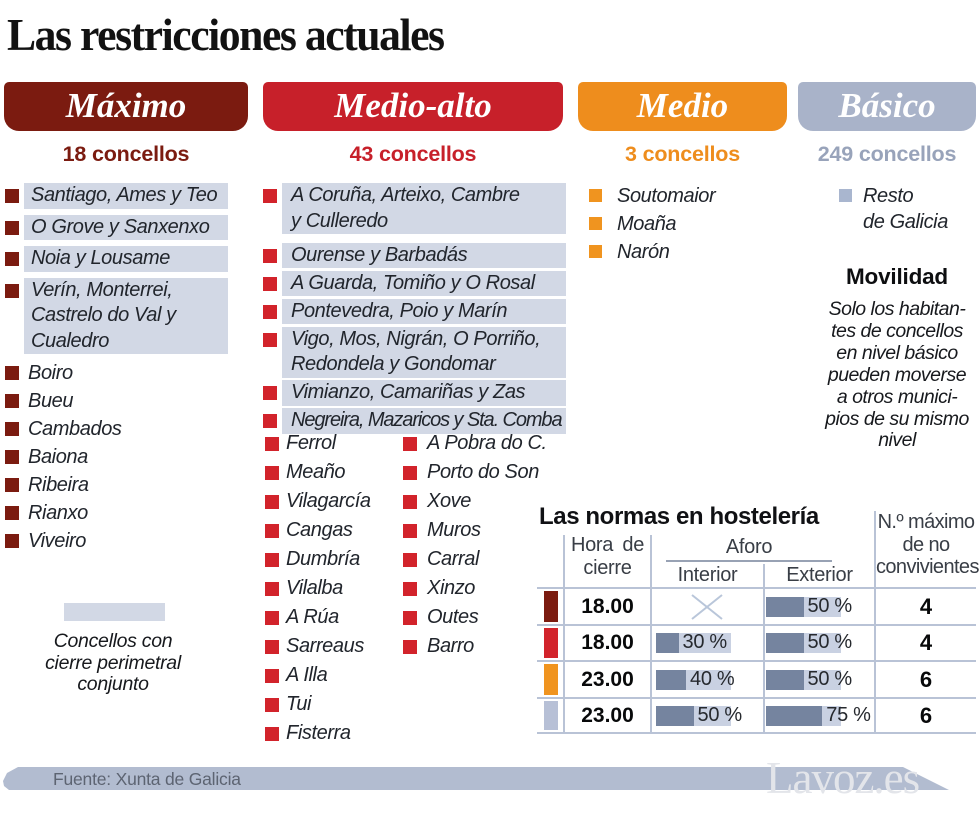  What do you see at coordinates (756, 733) in the screenshot?
I see `table-hline-bottom` at bounding box center [756, 733].